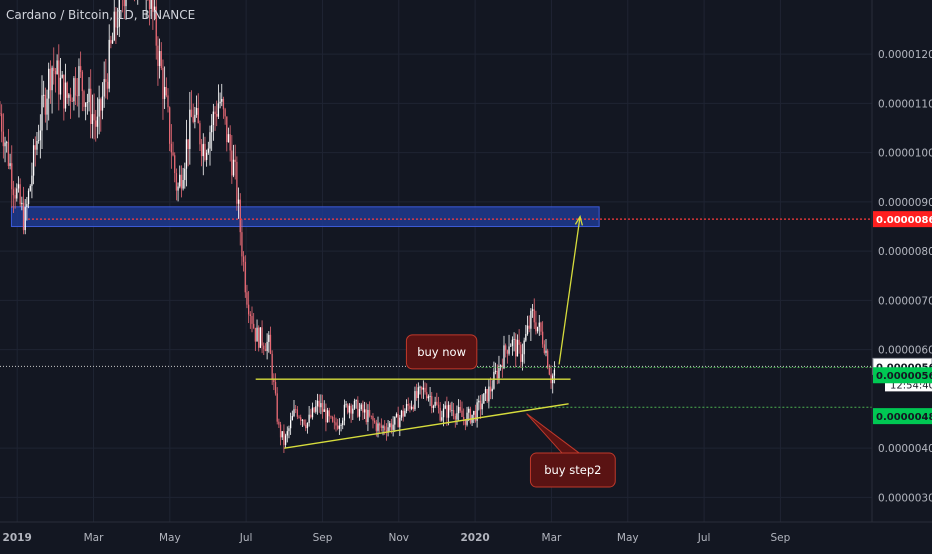 The height and width of the screenshot is (554, 932). Describe the element at coordinates (572, 470) in the screenshot. I see `callout-text: buy step2` at that location.